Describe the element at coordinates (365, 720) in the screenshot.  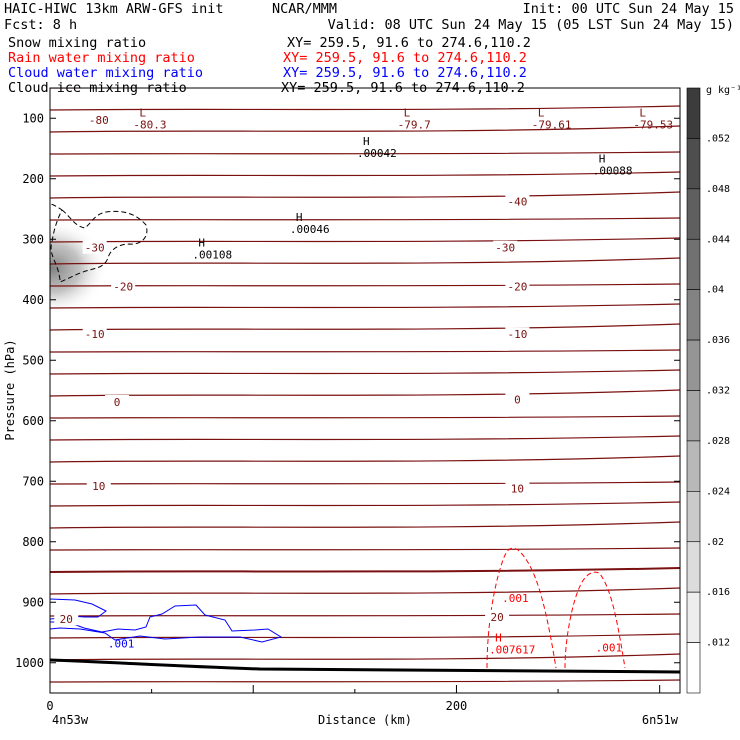
I see `x-axis-title: Distance (km)` at that location.